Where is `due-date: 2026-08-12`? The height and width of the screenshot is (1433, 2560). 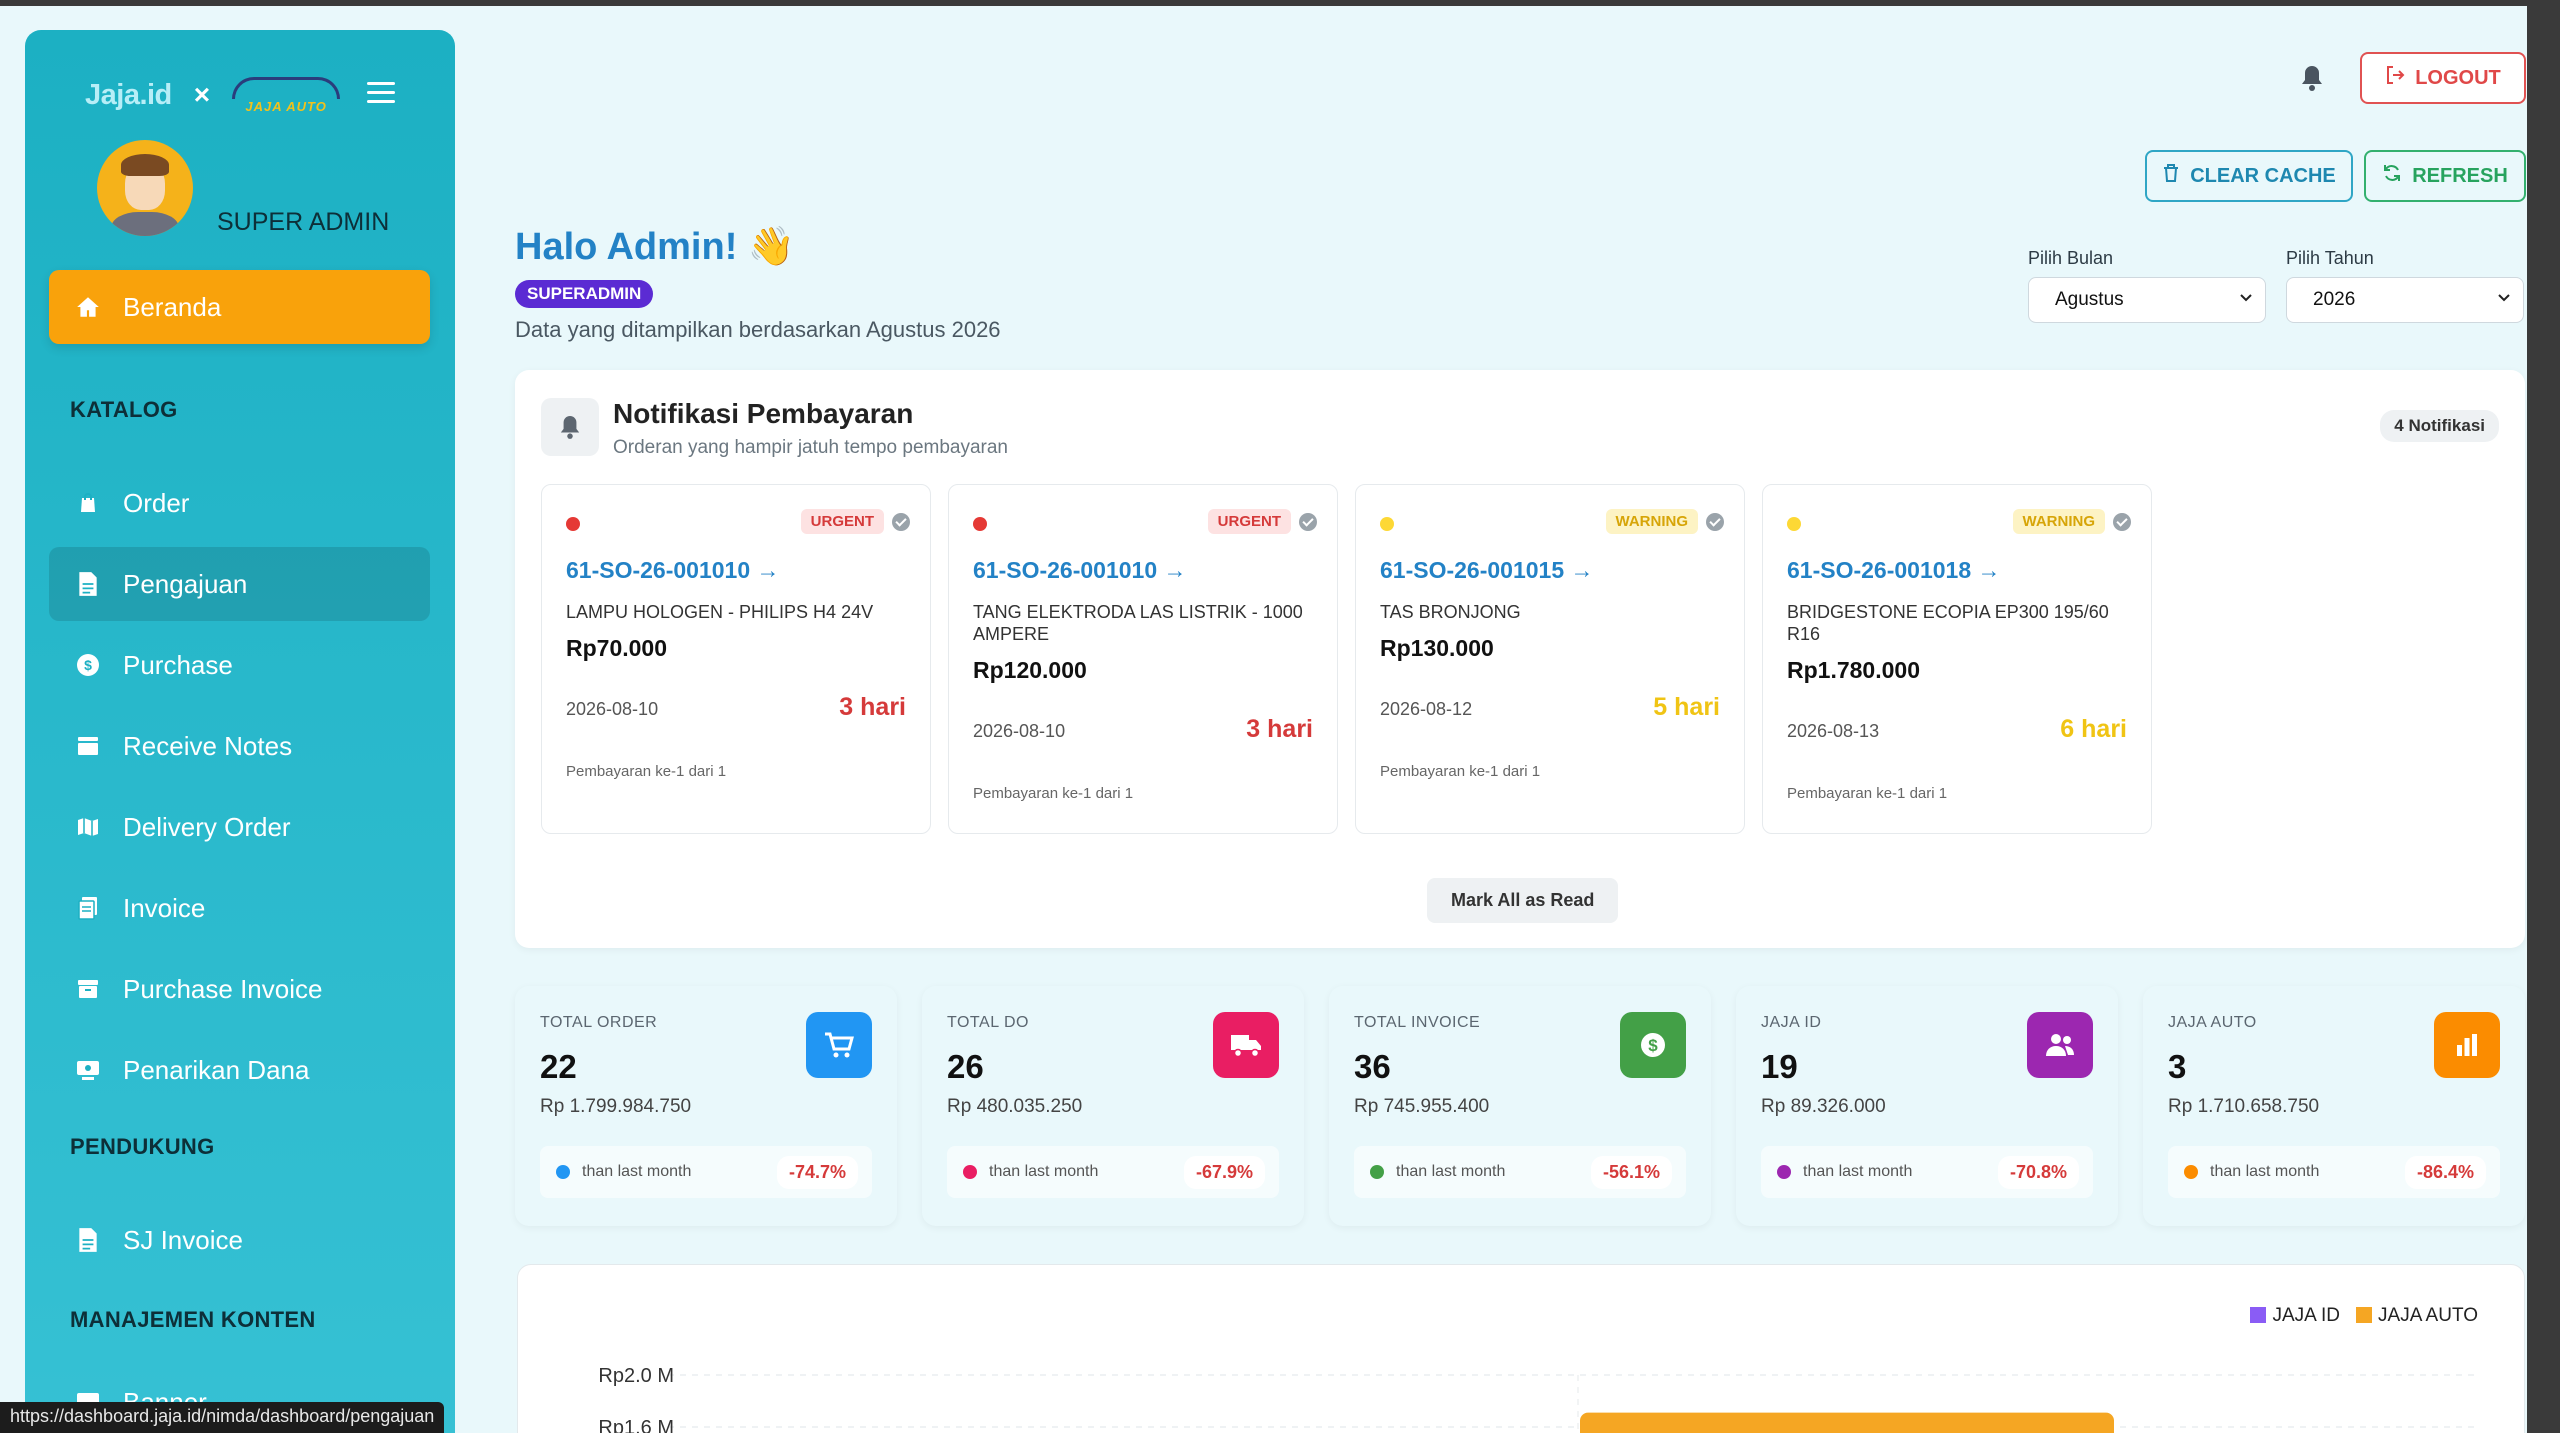
due-date: 2026-08-12 is located at coordinates (1426, 709).